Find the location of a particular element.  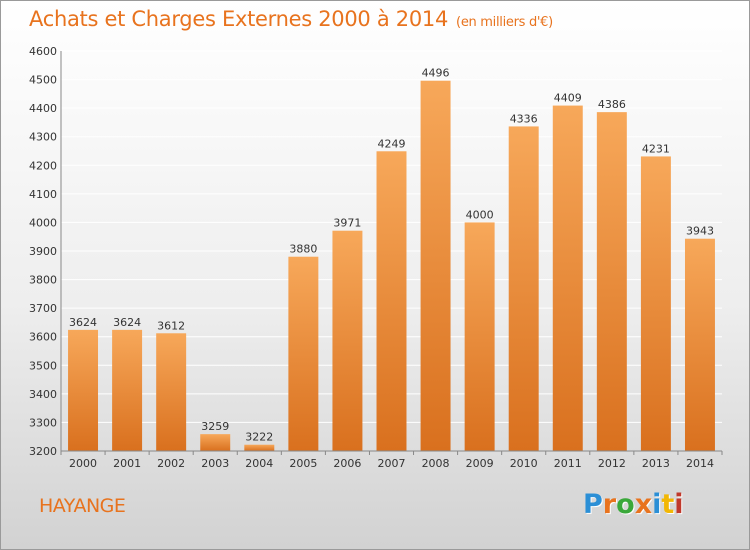

bar-2013 is located at coordinates (655, 303).